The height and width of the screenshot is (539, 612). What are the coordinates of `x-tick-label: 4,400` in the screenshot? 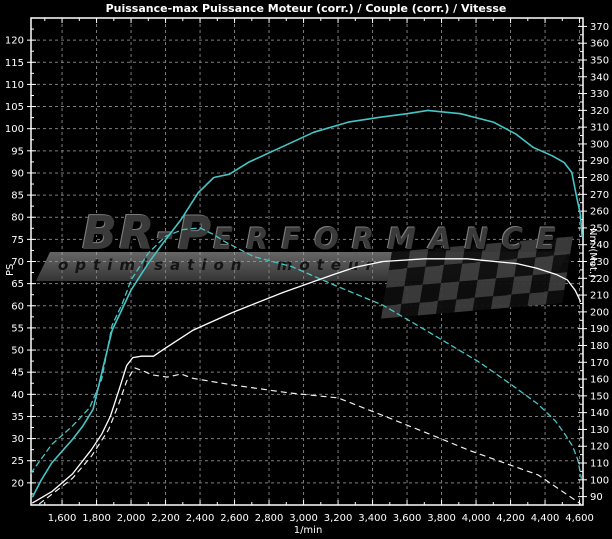 It's located at (545, 518).